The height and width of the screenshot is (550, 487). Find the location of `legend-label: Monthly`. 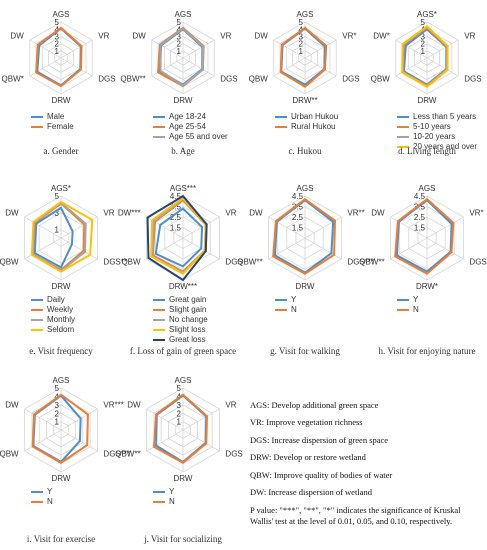

legend-label: Monthly is located at coordinates (61, 319).